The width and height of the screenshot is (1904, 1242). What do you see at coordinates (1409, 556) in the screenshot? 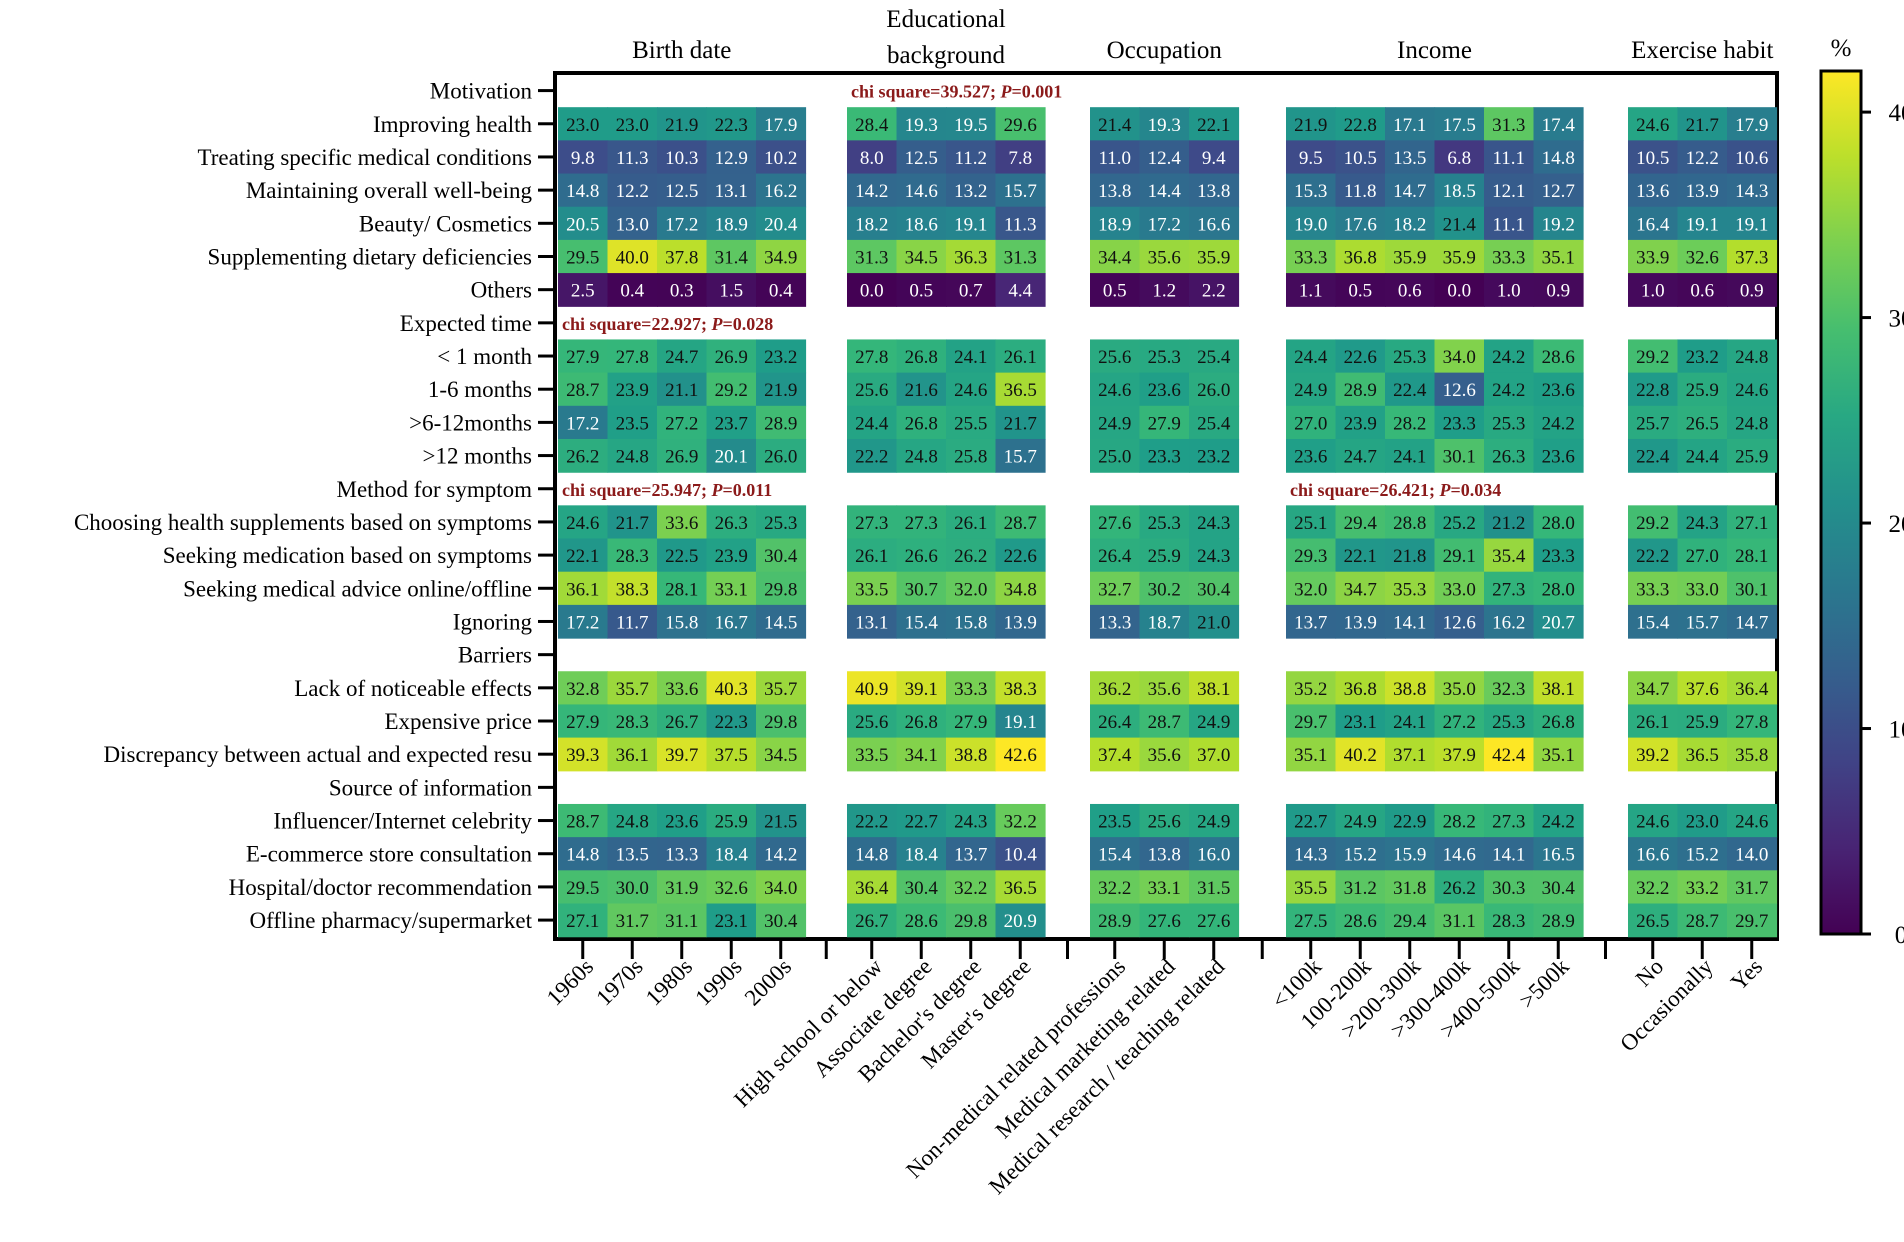
I see `cell-value: 21.8` at bounding box center [1409, 556].